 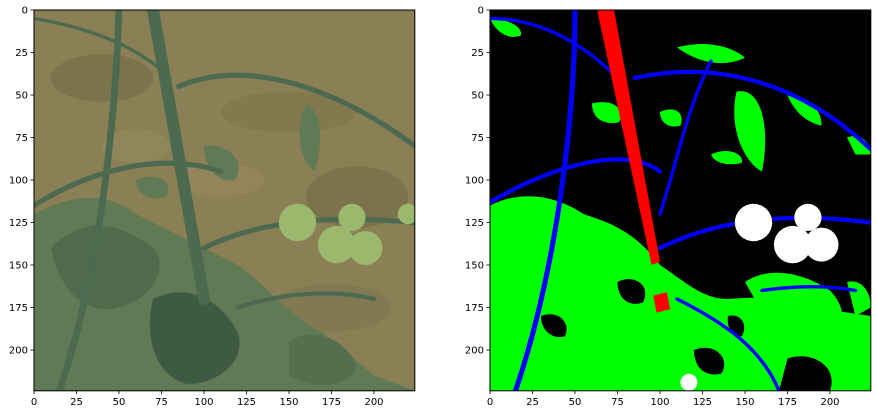 I want to click on right-y-tick-label-50: 50, so click(x=477, y=96).